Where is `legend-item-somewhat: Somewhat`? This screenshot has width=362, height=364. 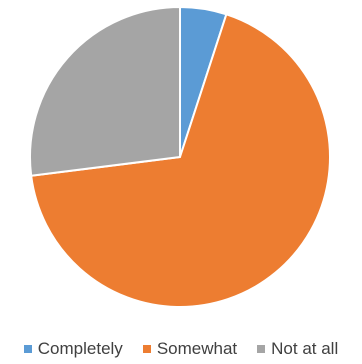
legend-item-somewhat: Somewhat is located at coordinates (190, 349).